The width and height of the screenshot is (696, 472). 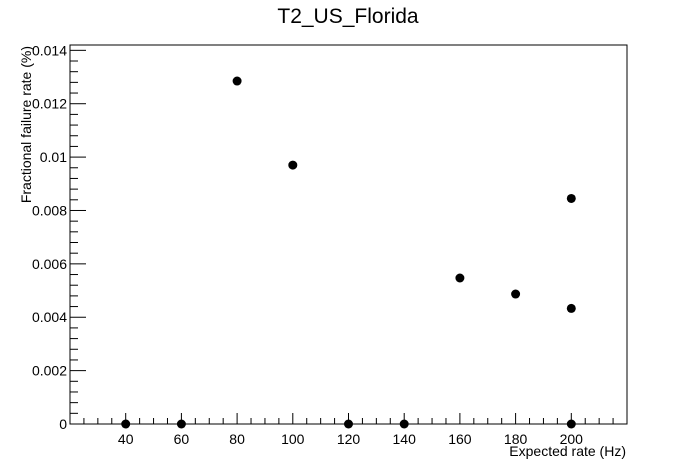 I want to click on y-tick-label: 0.008, so click(x=49, y=210).